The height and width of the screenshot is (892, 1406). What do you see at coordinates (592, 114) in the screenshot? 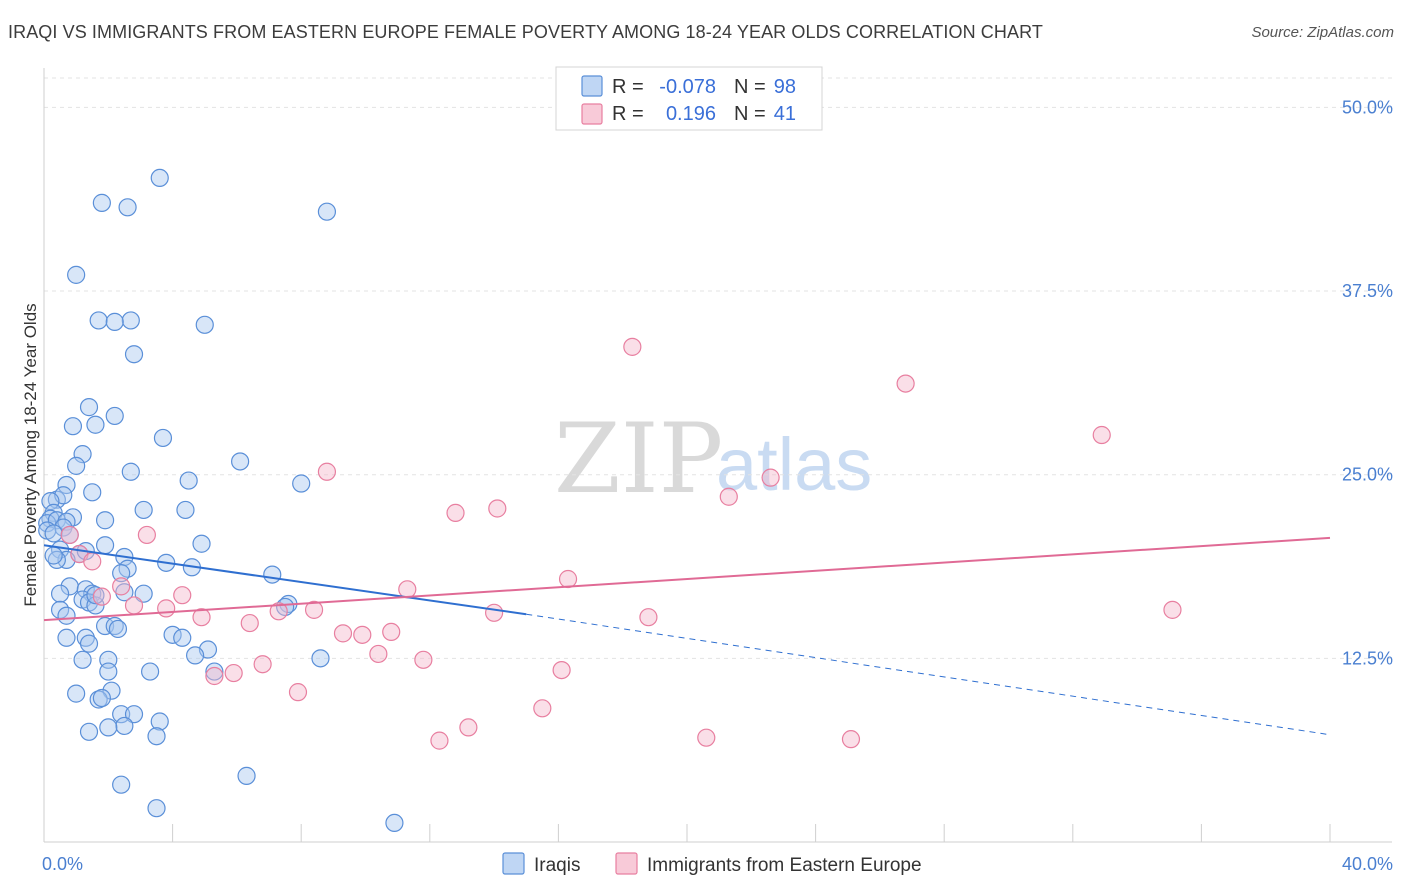
I see `legend-swatch-eastern-europe` at bounding box center [592, 114].